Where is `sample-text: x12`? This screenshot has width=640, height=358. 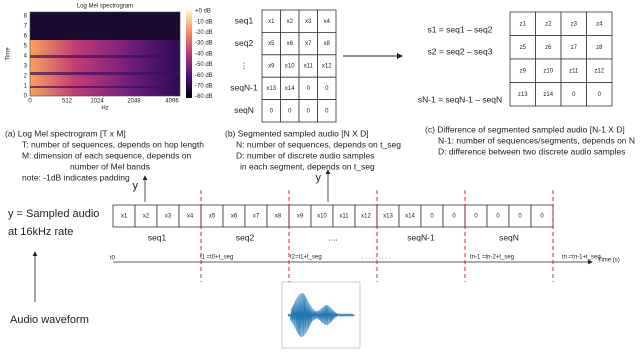 sample-text: x12 is located at coordinates (366, 217).